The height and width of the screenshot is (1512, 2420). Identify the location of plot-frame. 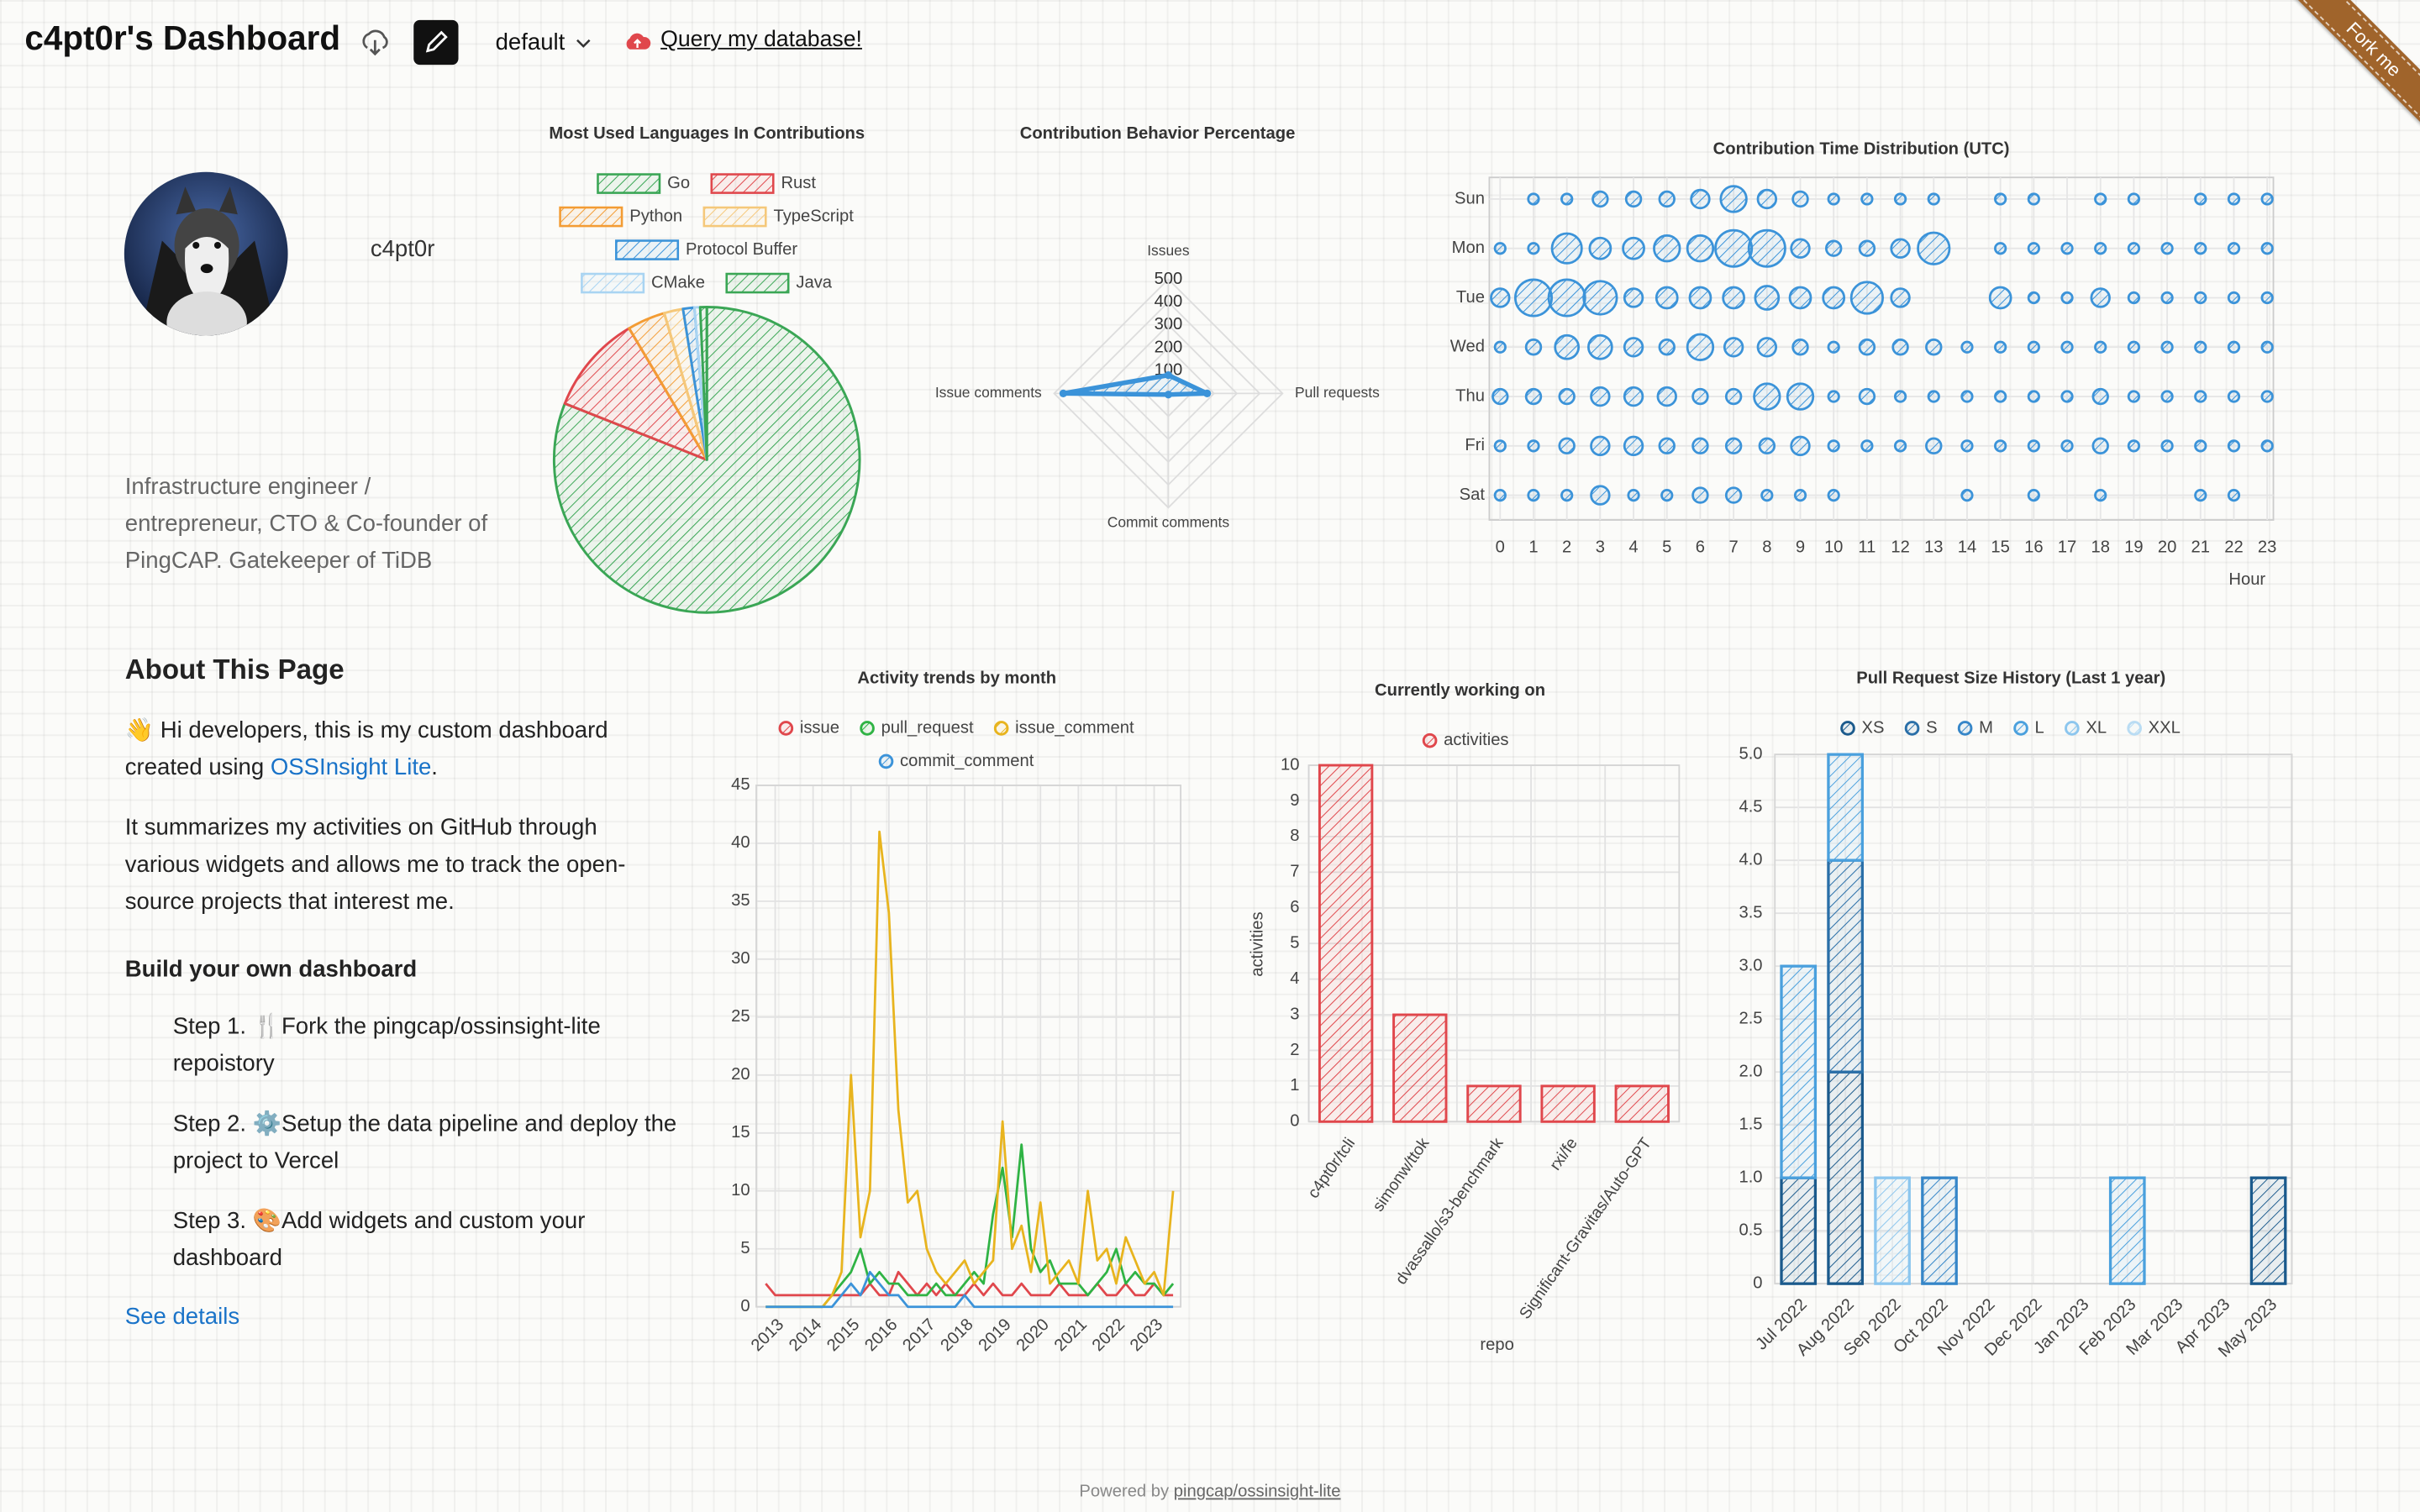
(968, 1046).